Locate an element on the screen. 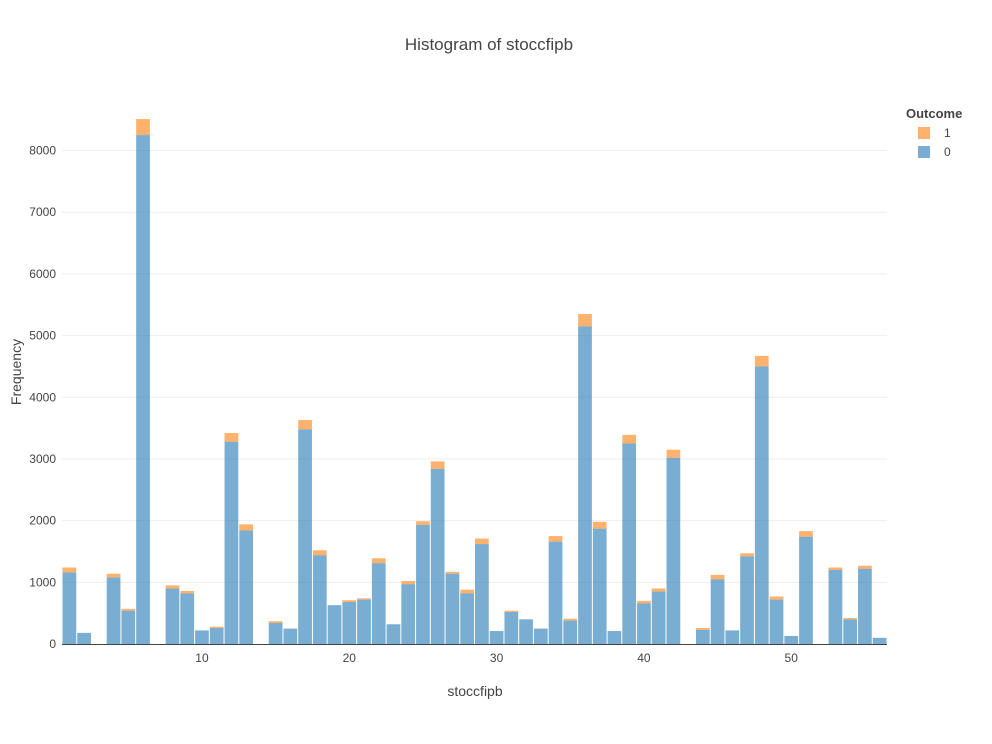 The height and width of the screenshot is (744, 992). y-tick-label: 0 is located at coordinates (52, 644).